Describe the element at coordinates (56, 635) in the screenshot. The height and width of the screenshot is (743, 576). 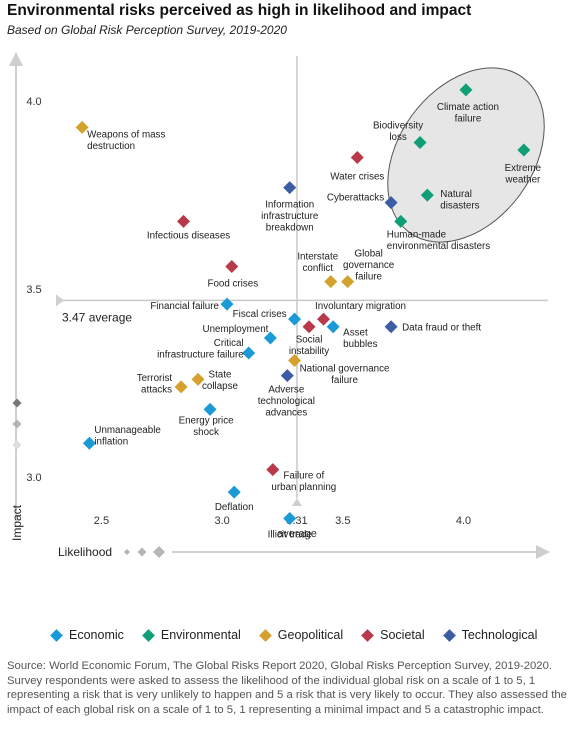
I see `legend-swatch-economic` at that location.